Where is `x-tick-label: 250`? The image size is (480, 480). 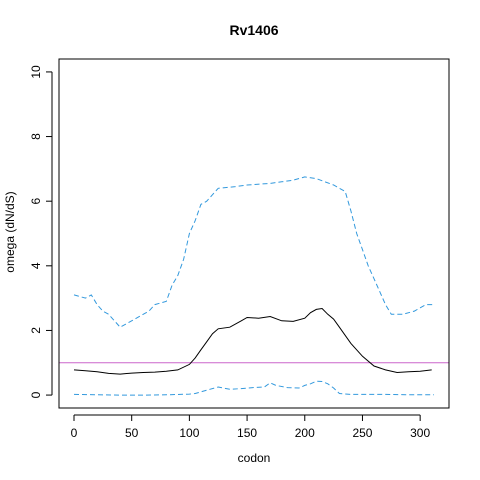 x-tick-label: 250 is located at coordinates (362, 433).